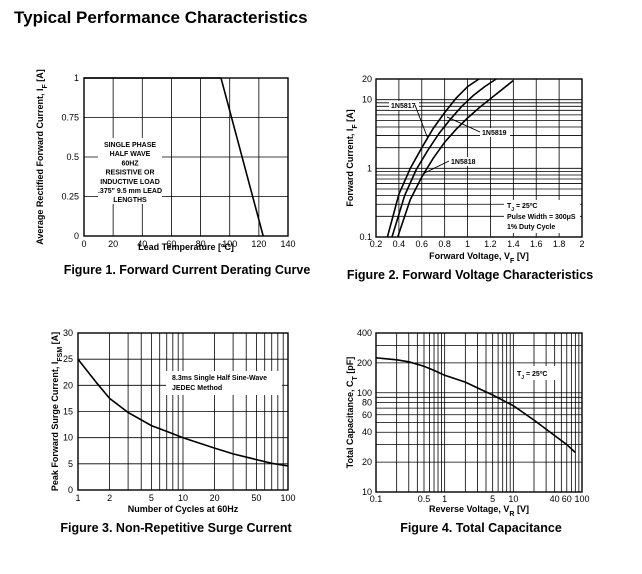 Image resolution: width=642 pixels, height=574 pixels. I want to click on x-tick-label: 100, so click(229, 244).